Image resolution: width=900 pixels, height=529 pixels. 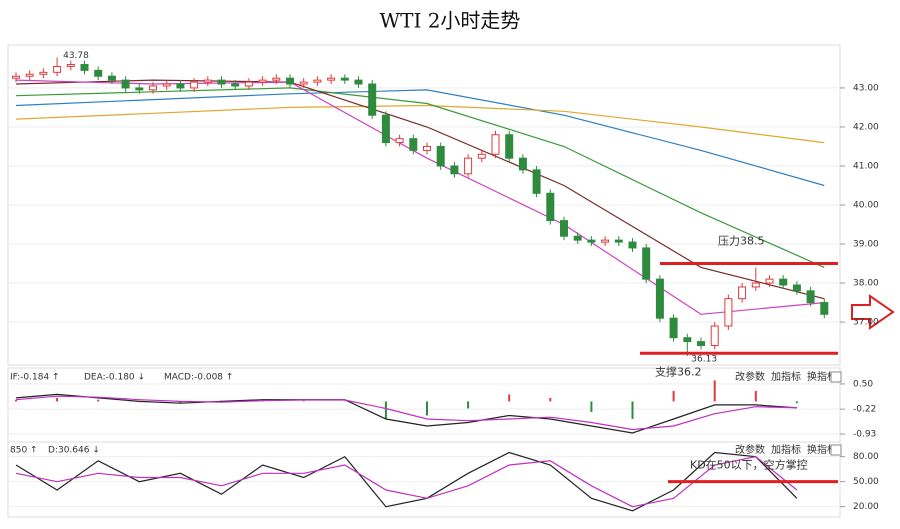 I want to click on y-tick-label: 39.00, so click(x=866, y=245).